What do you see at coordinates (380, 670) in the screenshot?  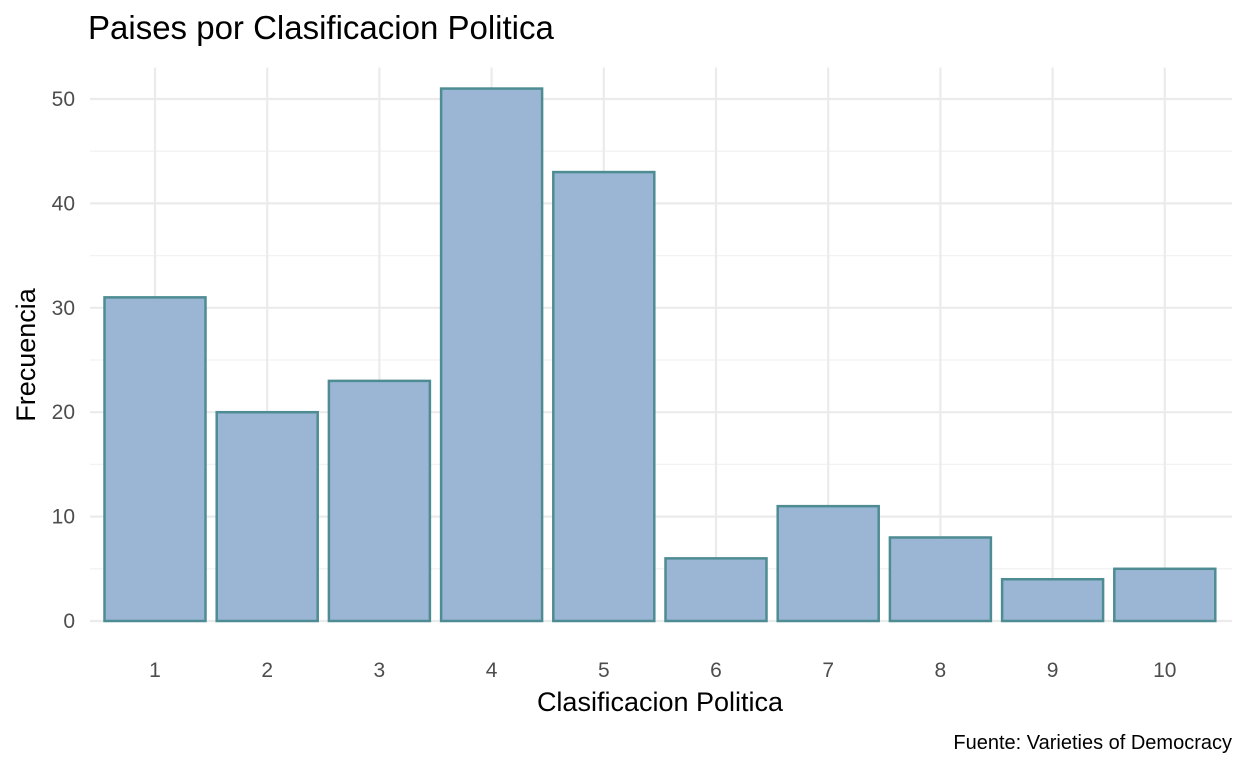 I see `x-tick-label: 3` at bounding box center [380, 670].